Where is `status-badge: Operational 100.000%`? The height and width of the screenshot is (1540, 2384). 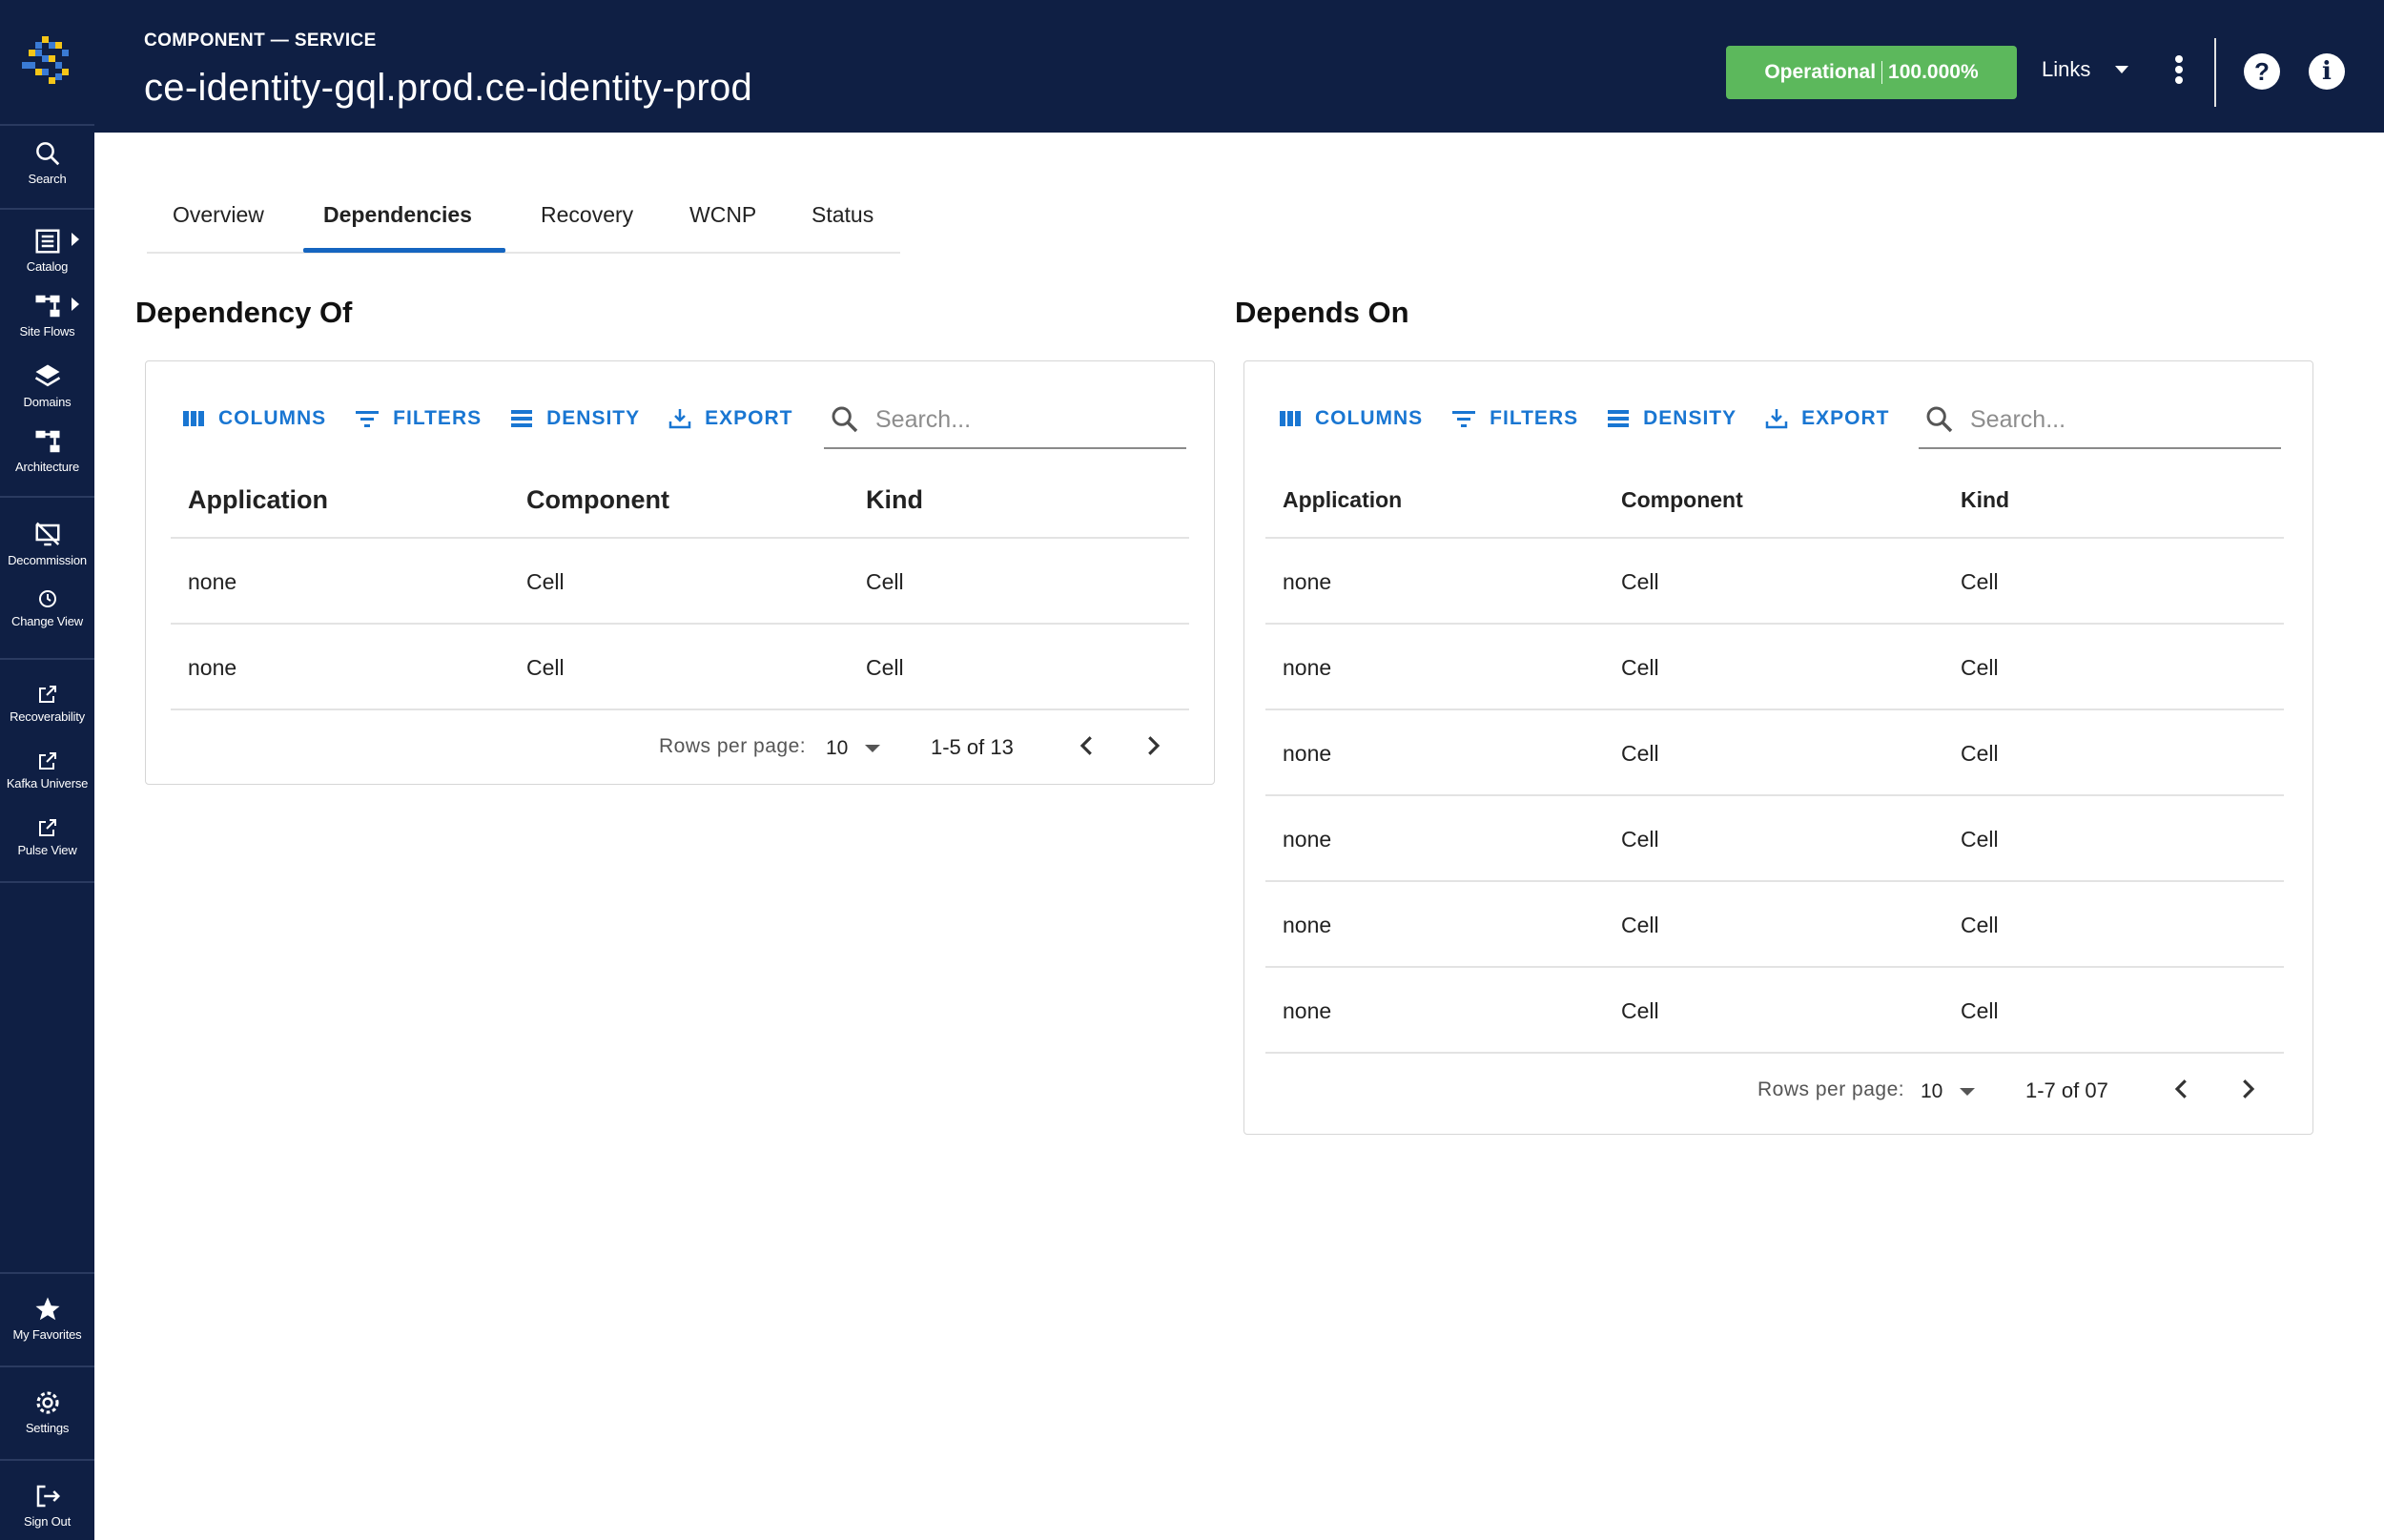 status-badge: Operational 100.000% is located at coordinates (1872, 72).